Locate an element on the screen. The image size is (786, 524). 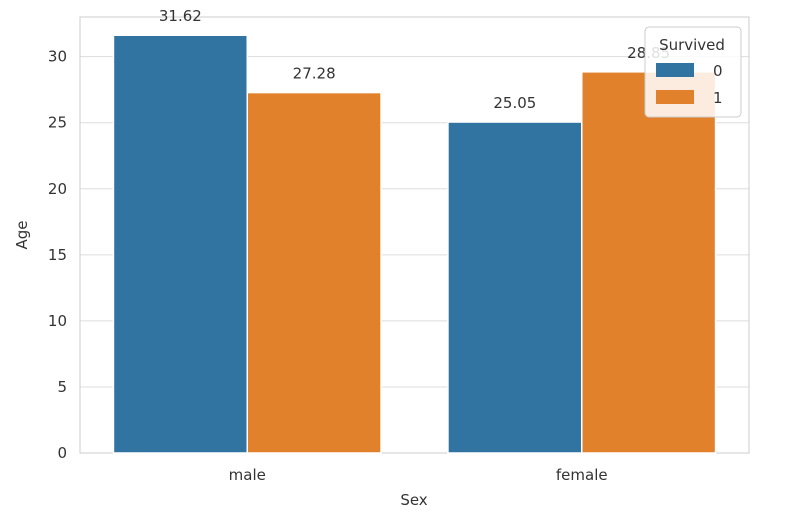
legend: Survived 0 1 is located at coordinates (693, 72).